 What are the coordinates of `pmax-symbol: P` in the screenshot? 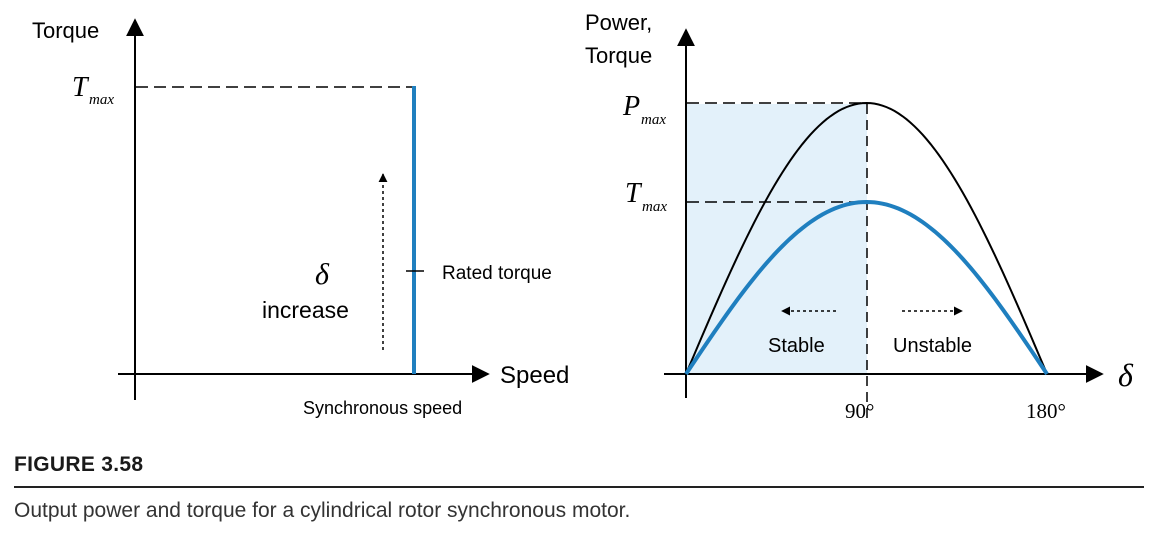 It's located at (631, 106).